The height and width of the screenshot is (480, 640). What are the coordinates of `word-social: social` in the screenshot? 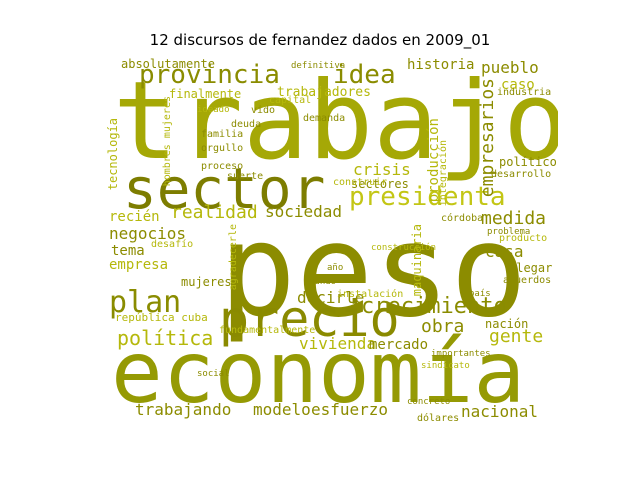 It's located at (213, 374).